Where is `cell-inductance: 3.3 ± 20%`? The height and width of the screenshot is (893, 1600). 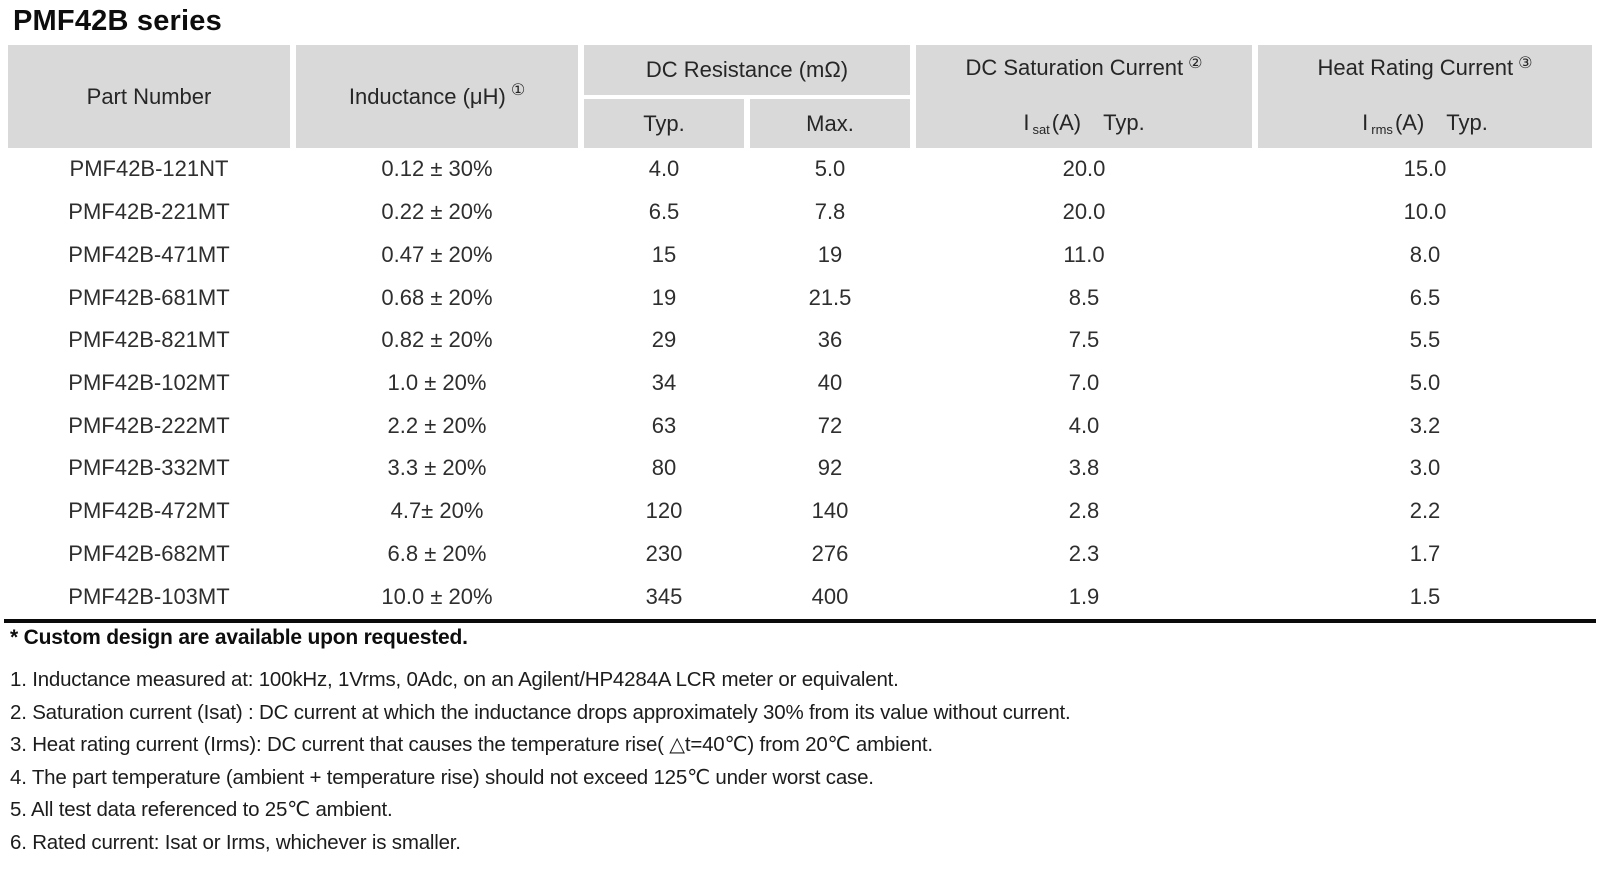 cell-inductance: 3.3 ± 20% is located at coordinates (437, 468).